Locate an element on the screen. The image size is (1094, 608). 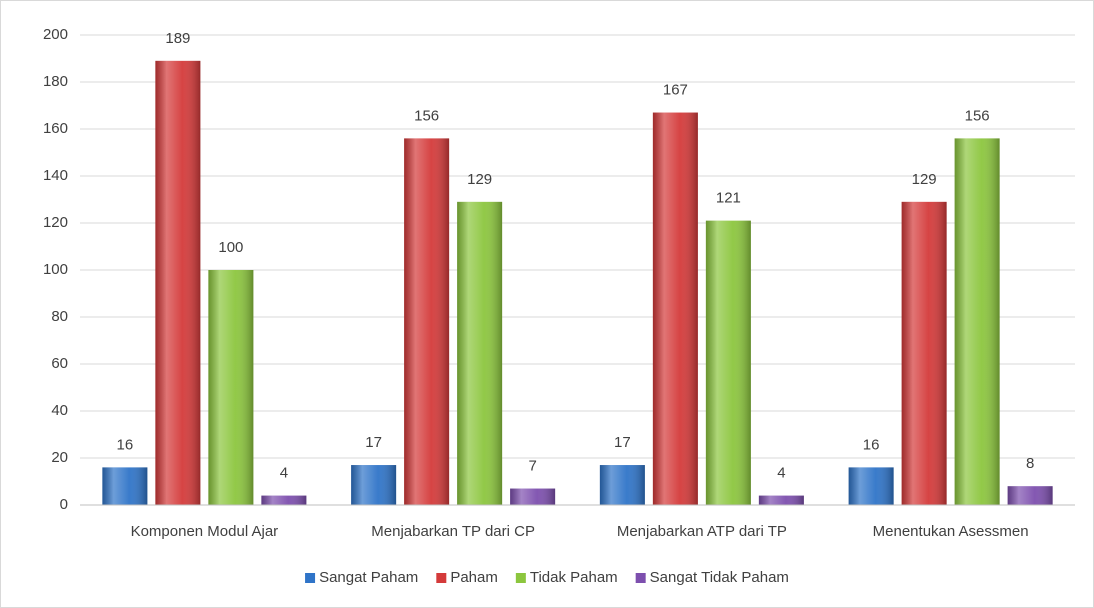
data-label: 8 is located at coordinates (1030, 463).